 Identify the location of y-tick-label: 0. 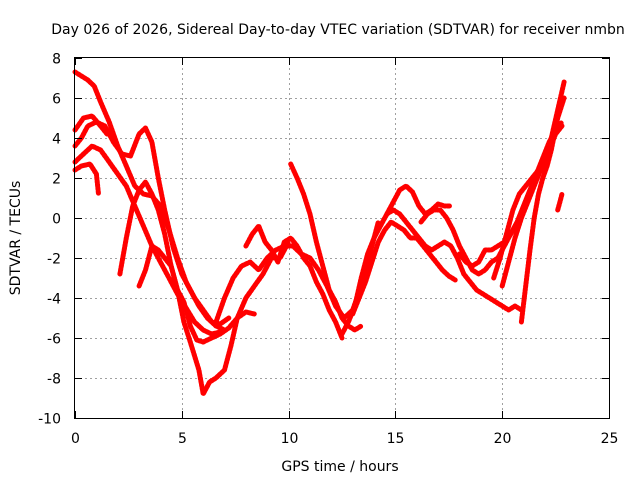
(56, 220).